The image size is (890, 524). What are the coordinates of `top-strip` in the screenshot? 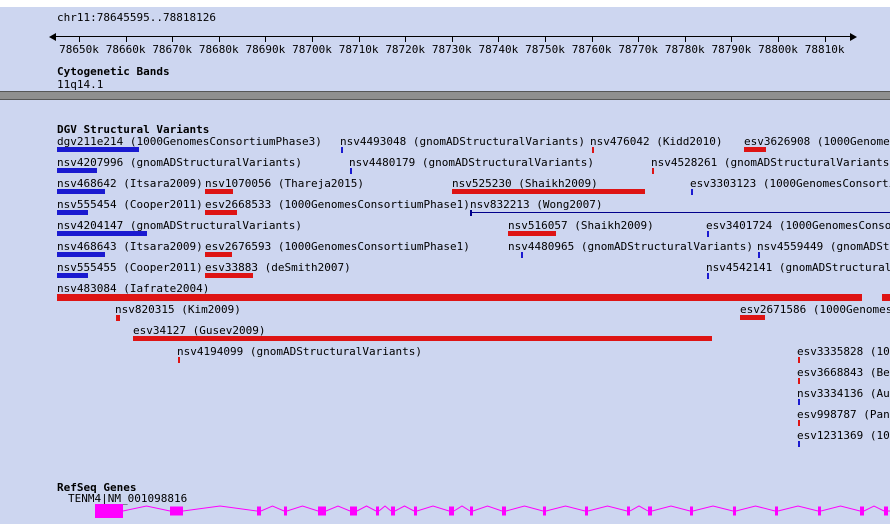 It's located at (445, 3).